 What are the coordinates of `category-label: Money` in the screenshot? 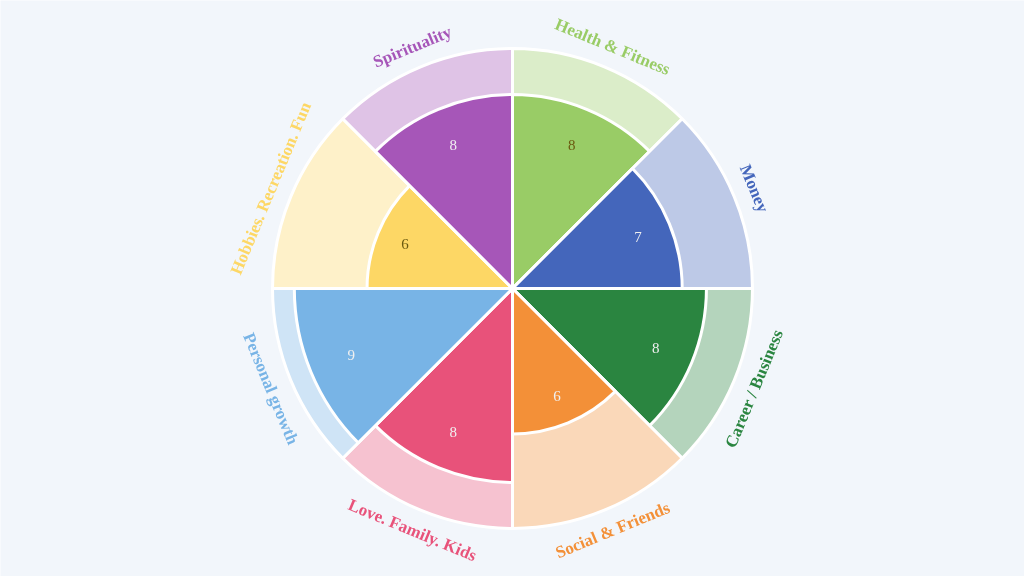 It's located at (754, 188).